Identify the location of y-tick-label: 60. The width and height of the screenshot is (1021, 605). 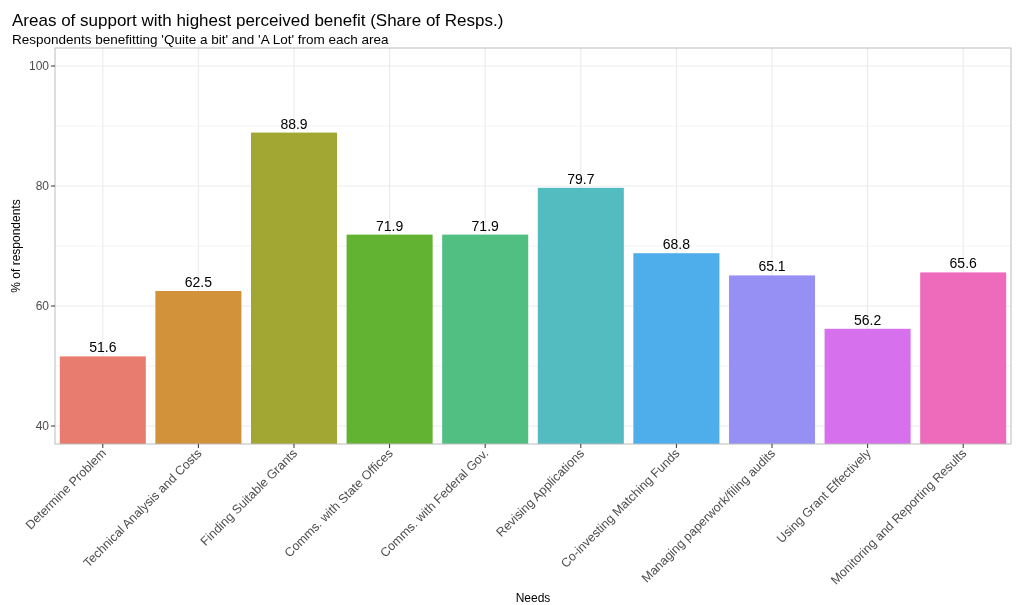
(42, 306).